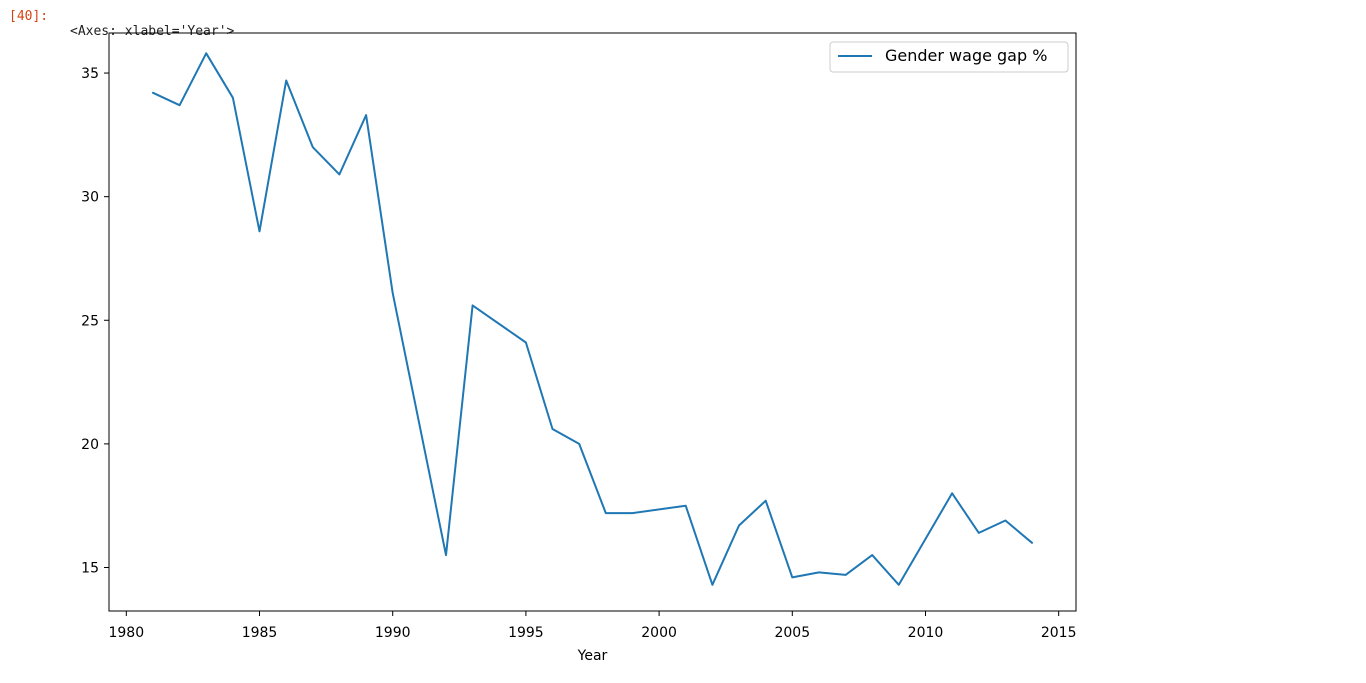 The width and height of the screenshot is (1366, 683). Describe the element at coordinates (393, 633) in the screenshot. I see `x-tick-label: 1990` at that location.